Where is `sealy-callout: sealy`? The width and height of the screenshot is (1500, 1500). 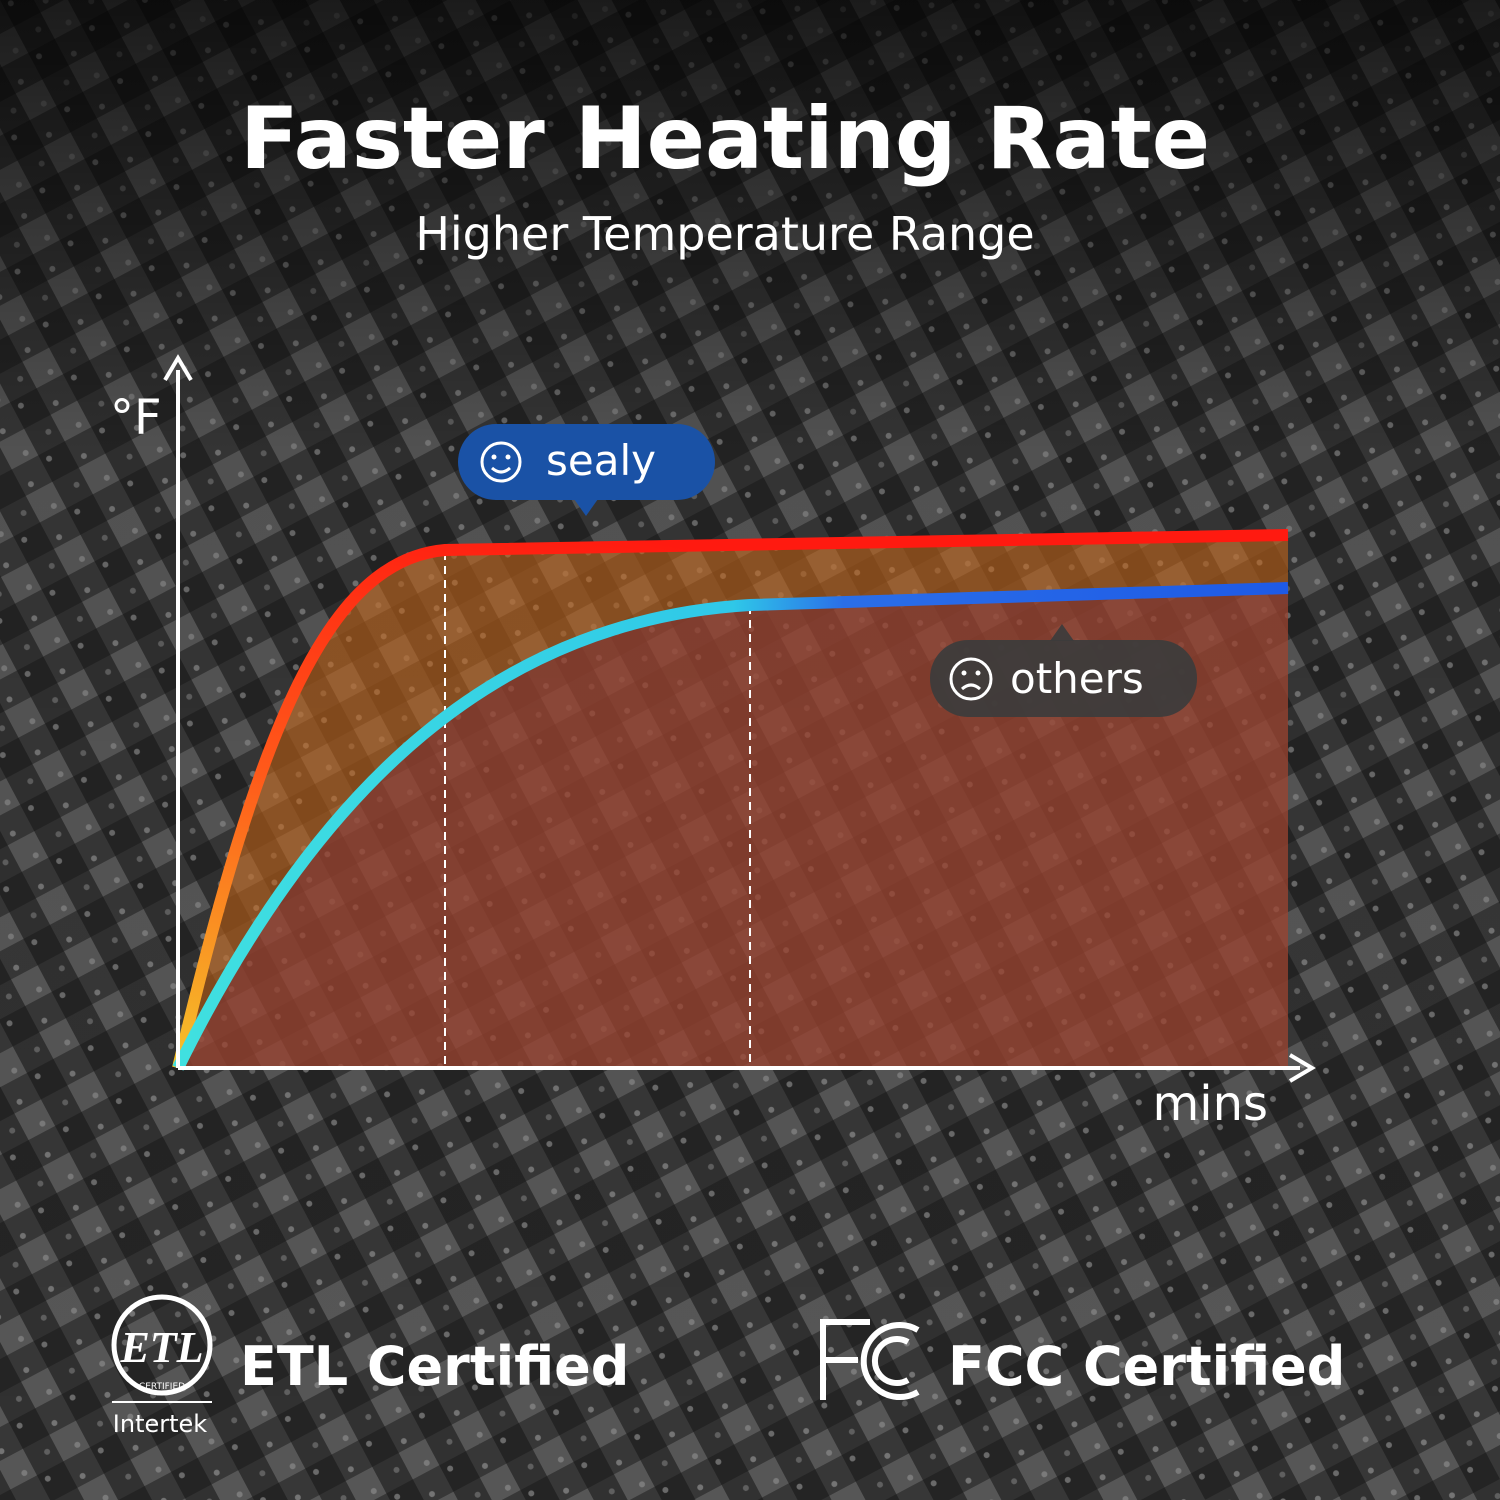 sealy-callout: sealy is located at coordinates (586, 470).